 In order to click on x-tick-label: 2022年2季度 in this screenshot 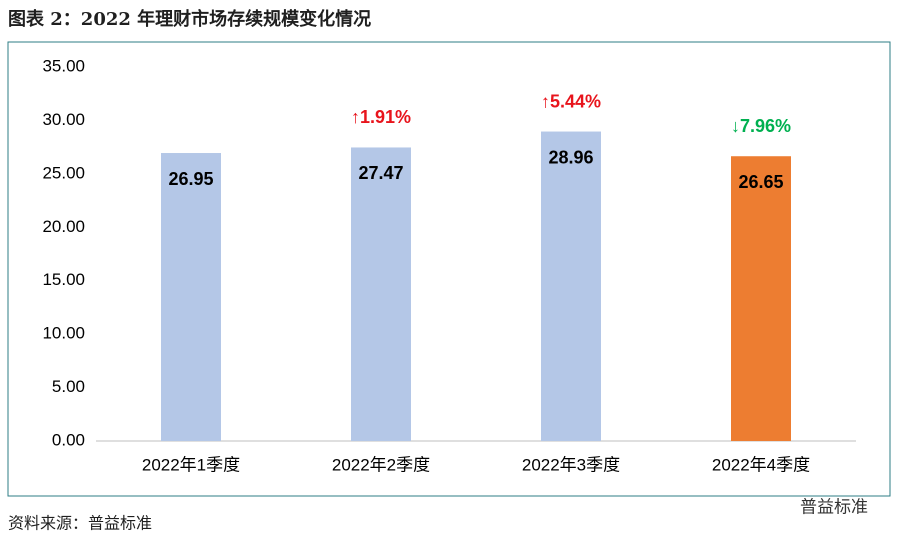, I will do `click(381, 464)`.